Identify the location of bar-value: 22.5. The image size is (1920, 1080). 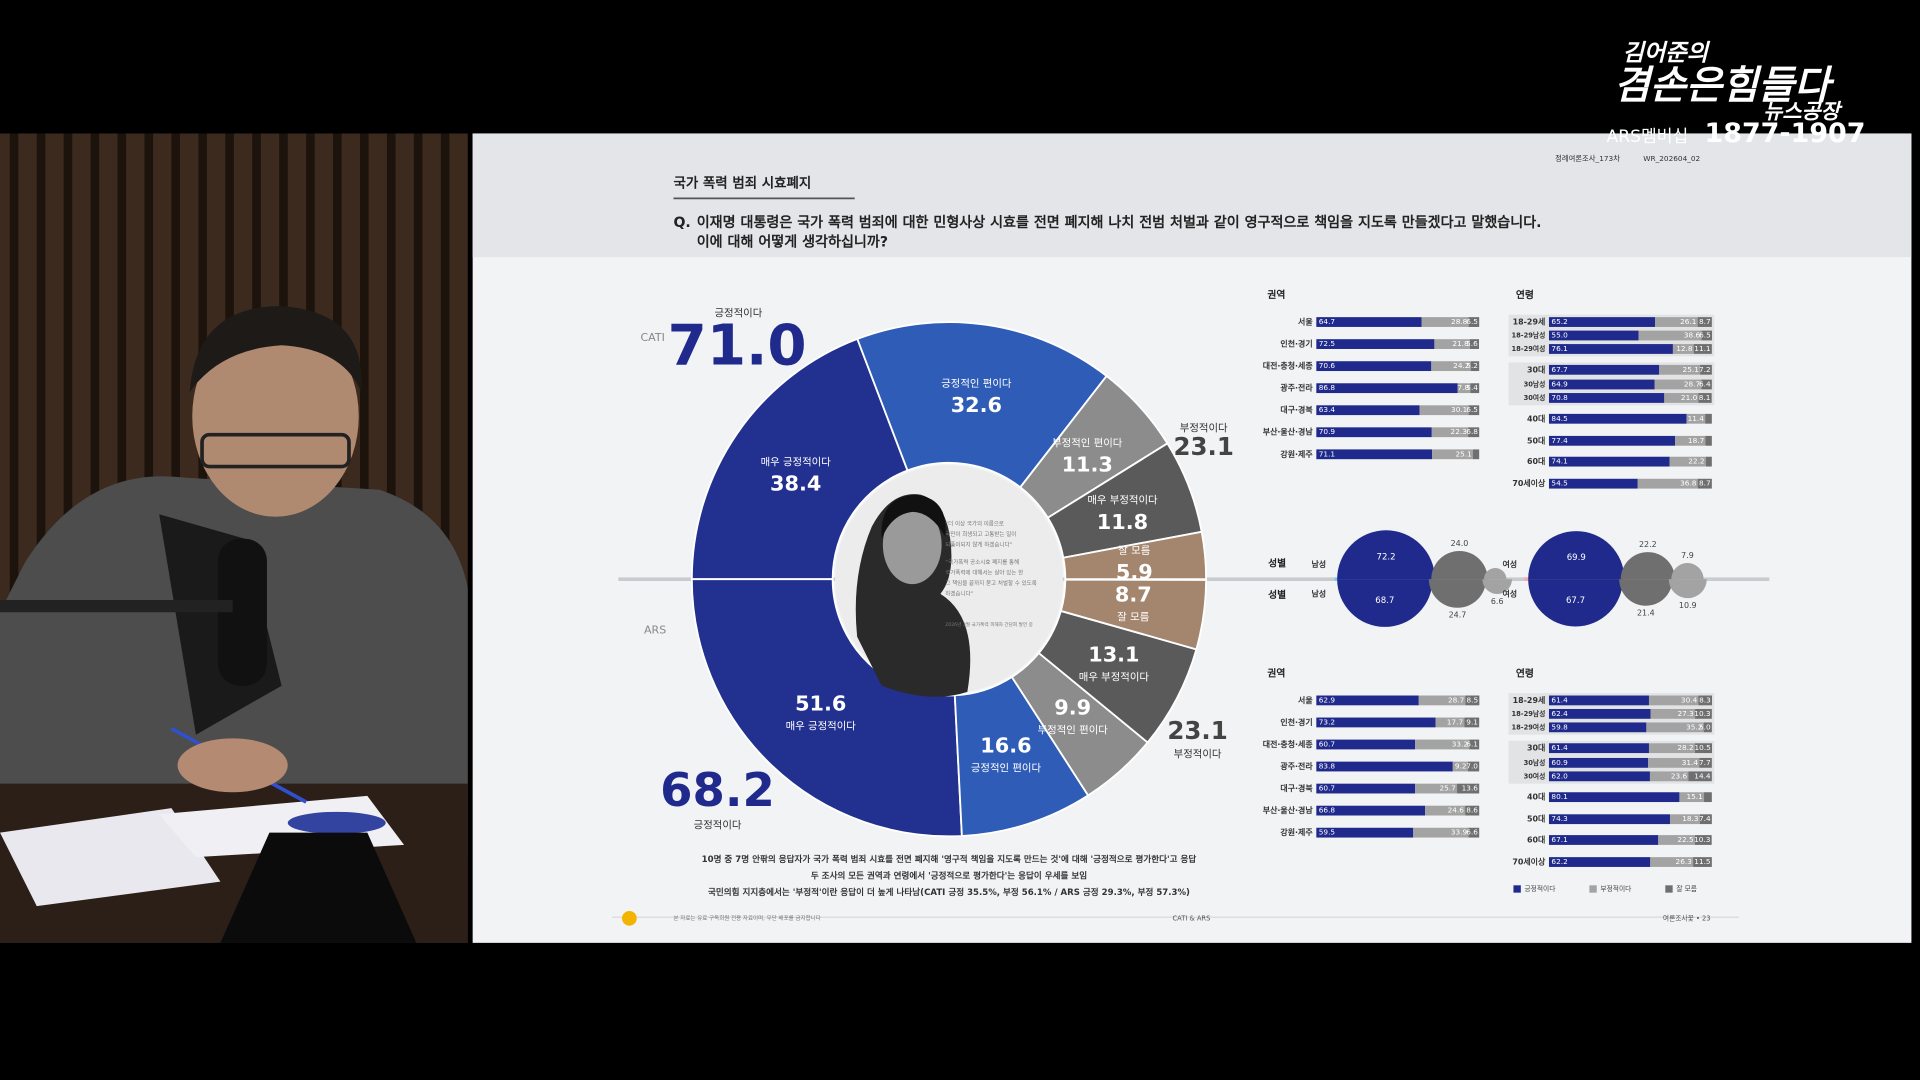
(1685, 839).